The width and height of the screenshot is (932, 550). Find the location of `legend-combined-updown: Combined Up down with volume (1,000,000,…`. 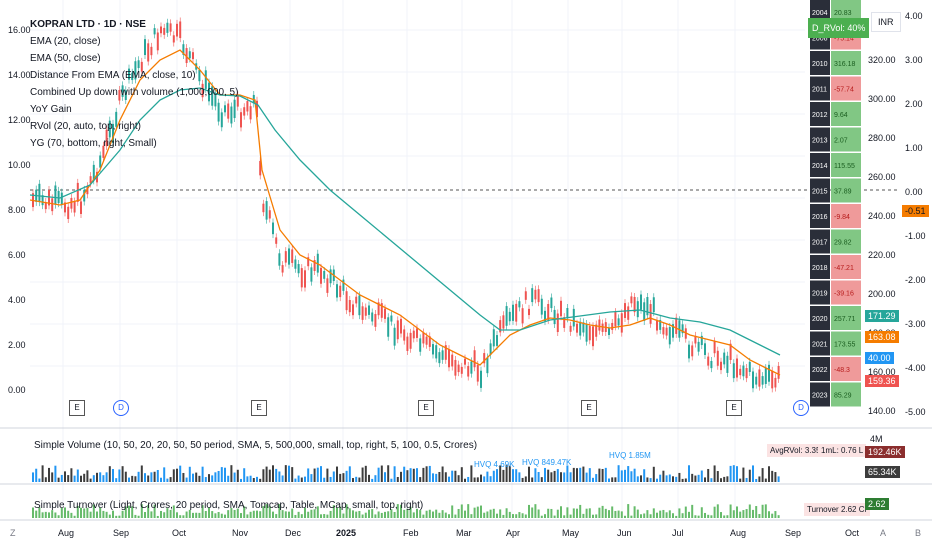

legend-combined-updown: Combined Up down with volume (1,000,000,… is located at coordinates (134, 92).